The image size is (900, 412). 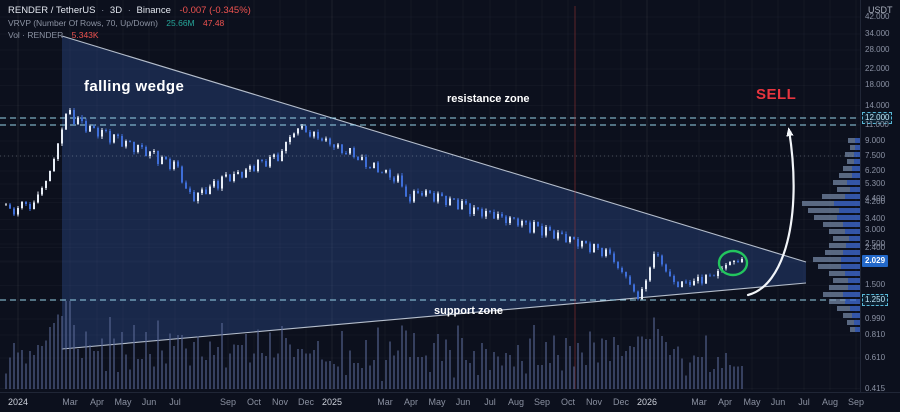 I want to click on vrvp-down-value: 47.48, so click(x=214, y=23).